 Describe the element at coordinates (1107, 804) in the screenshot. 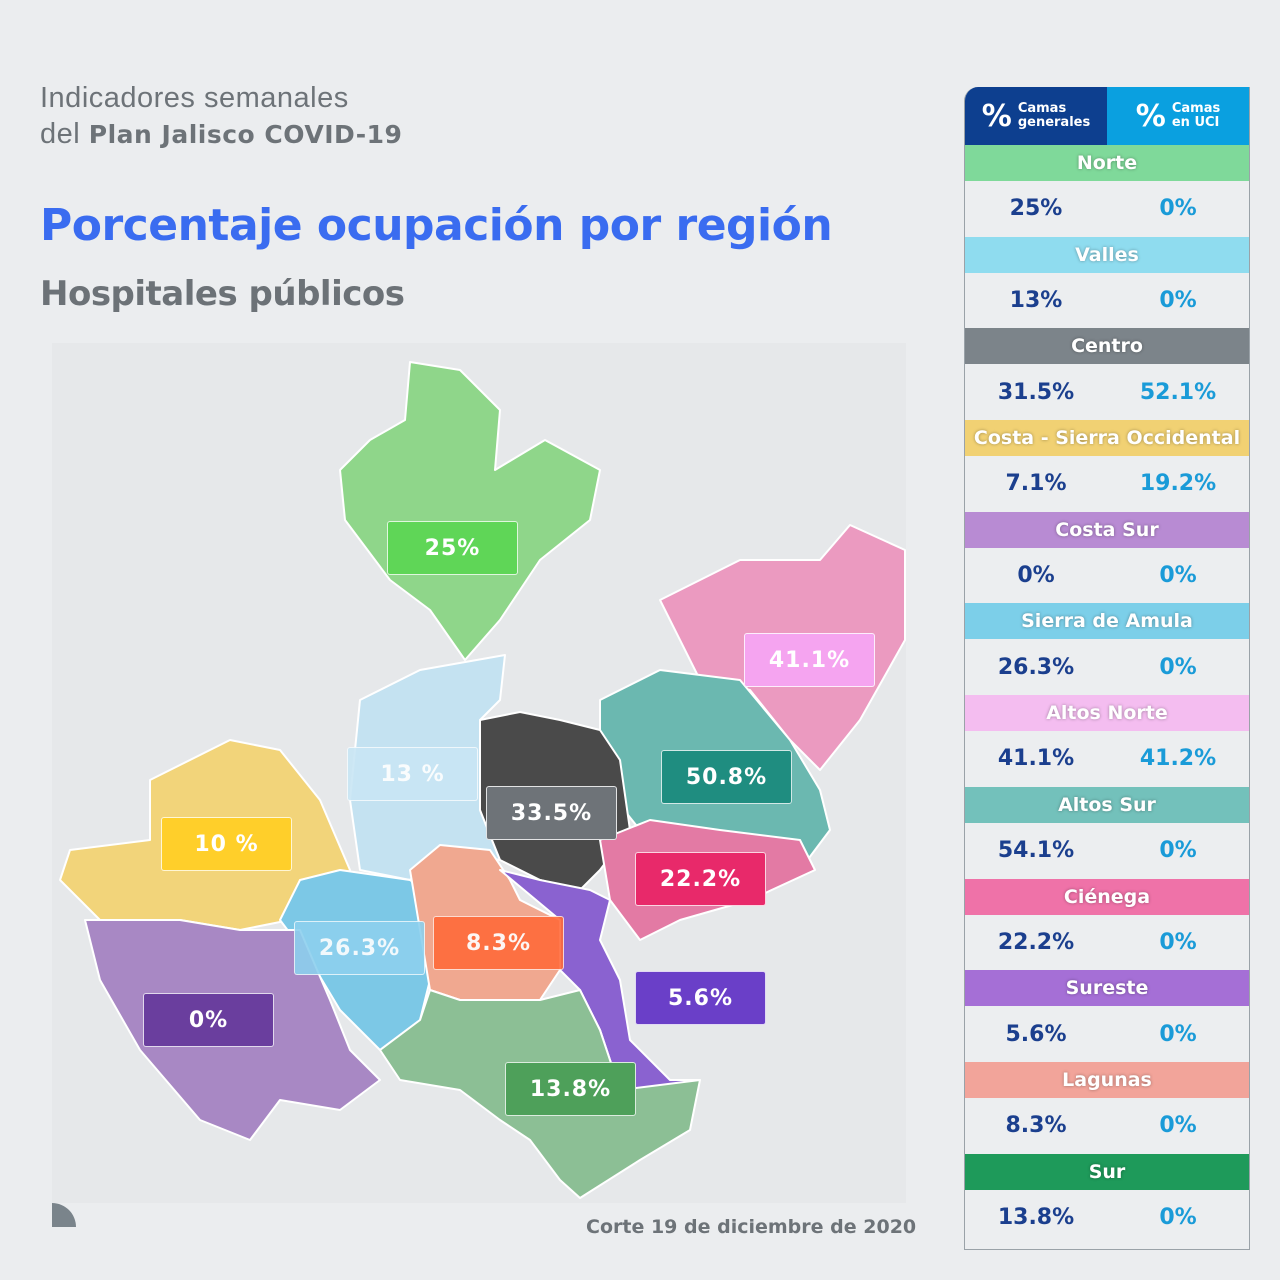

I see `region-header: Altos Sur` at that location.